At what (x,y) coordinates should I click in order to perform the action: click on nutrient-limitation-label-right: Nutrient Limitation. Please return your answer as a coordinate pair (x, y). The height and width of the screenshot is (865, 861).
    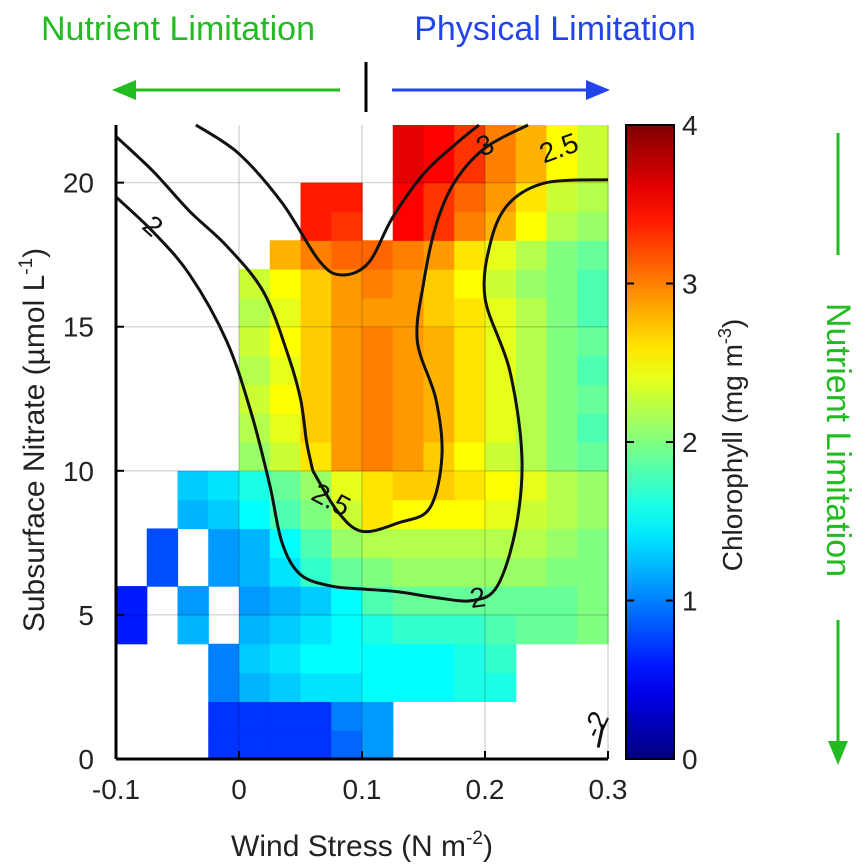
    Looking at the image, I should click on (838, 440).